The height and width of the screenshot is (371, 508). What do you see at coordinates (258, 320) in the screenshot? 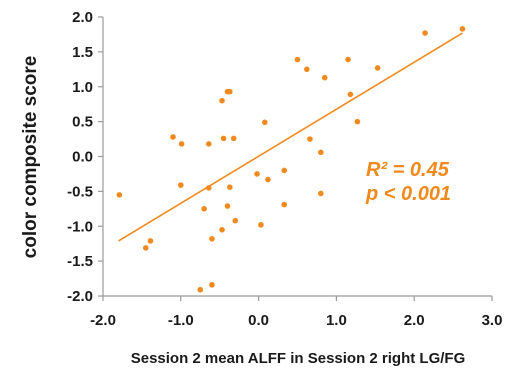
I see `x-tick-label: 0.0` at bounding box center [258, 320].